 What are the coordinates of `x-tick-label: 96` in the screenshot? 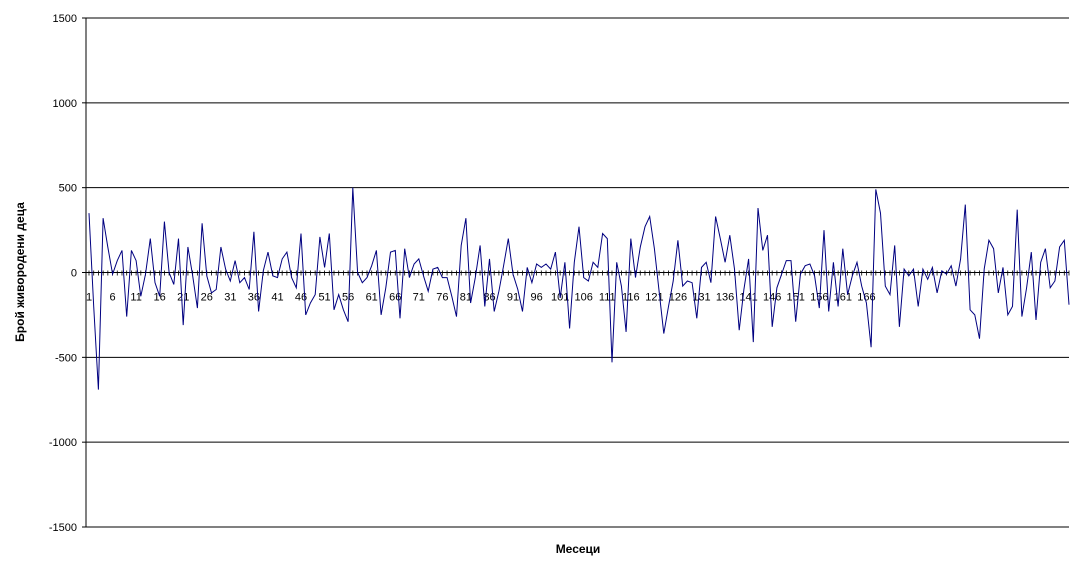 It's located at (536, 298).